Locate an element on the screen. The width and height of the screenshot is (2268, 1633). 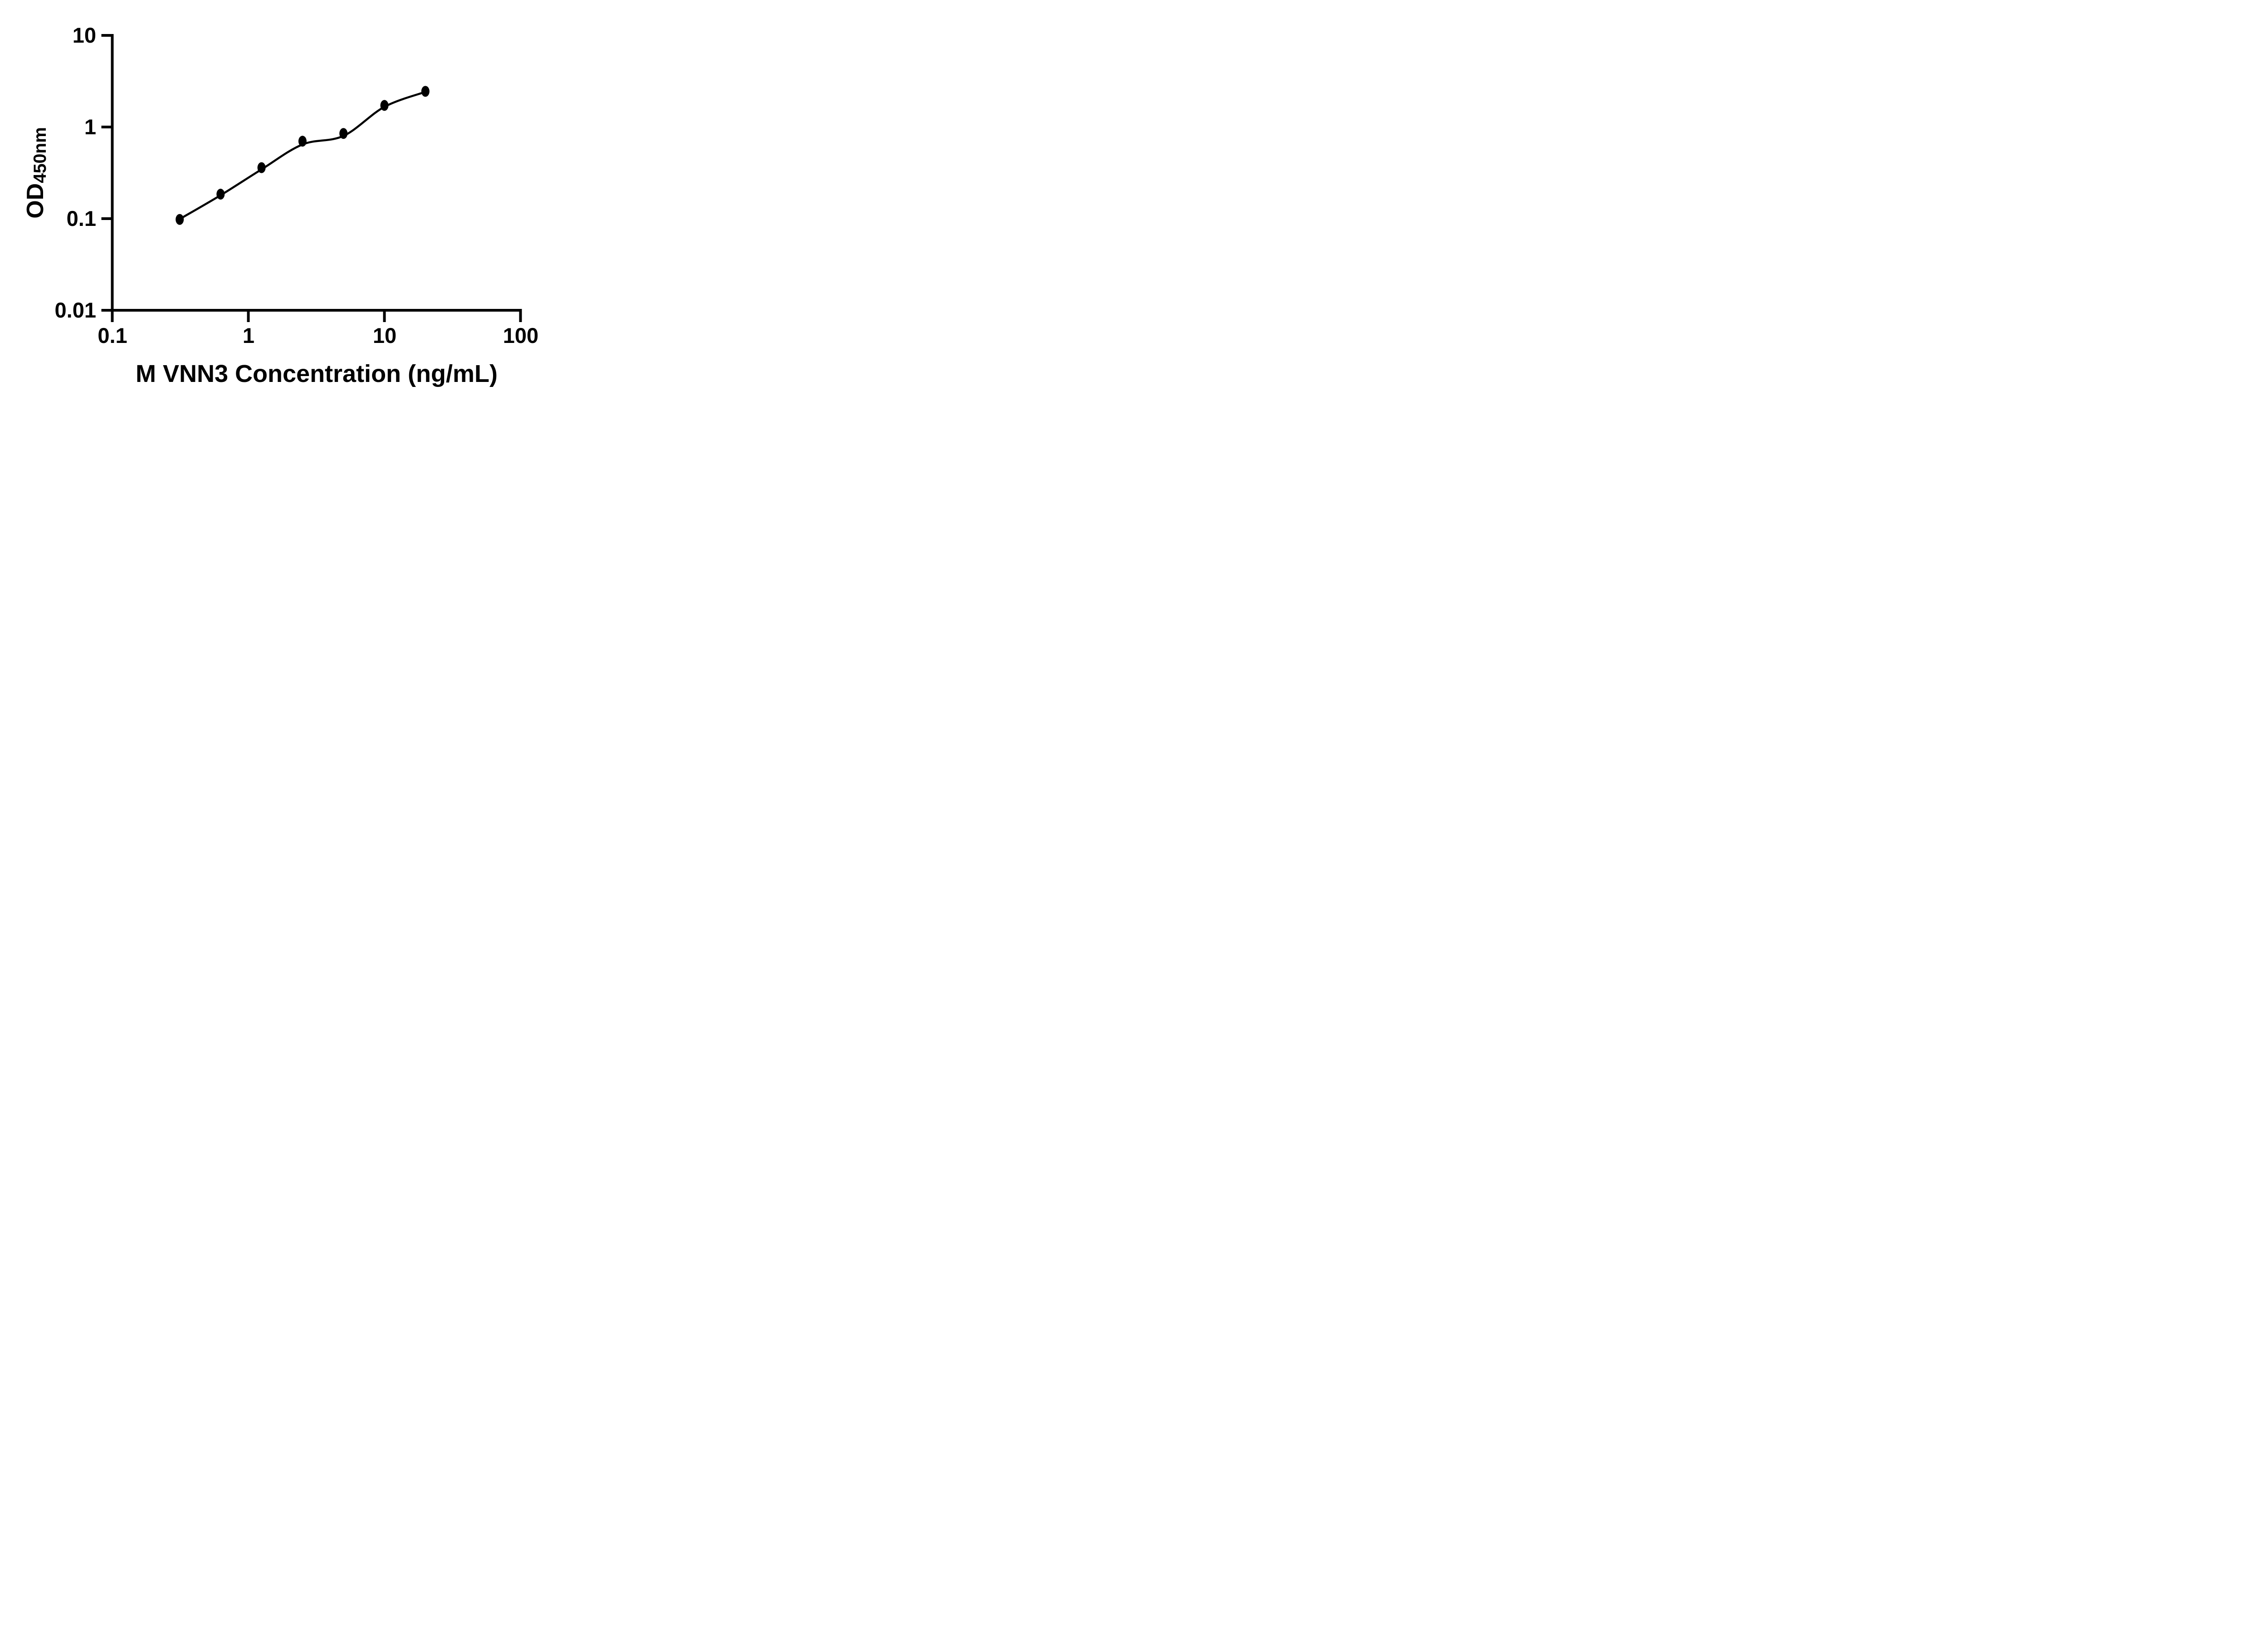
y-tick-label-1: 1 is located at coordinates (90, 127).